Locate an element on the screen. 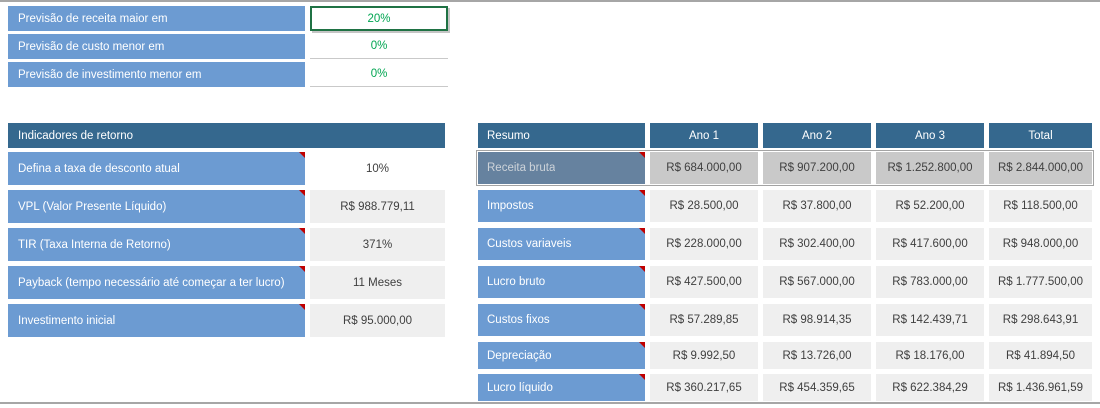 The height and width of the screenshot is (408, 1100). assumption-label: Previsão de investimento menor em is located at coordinates (110, 74).